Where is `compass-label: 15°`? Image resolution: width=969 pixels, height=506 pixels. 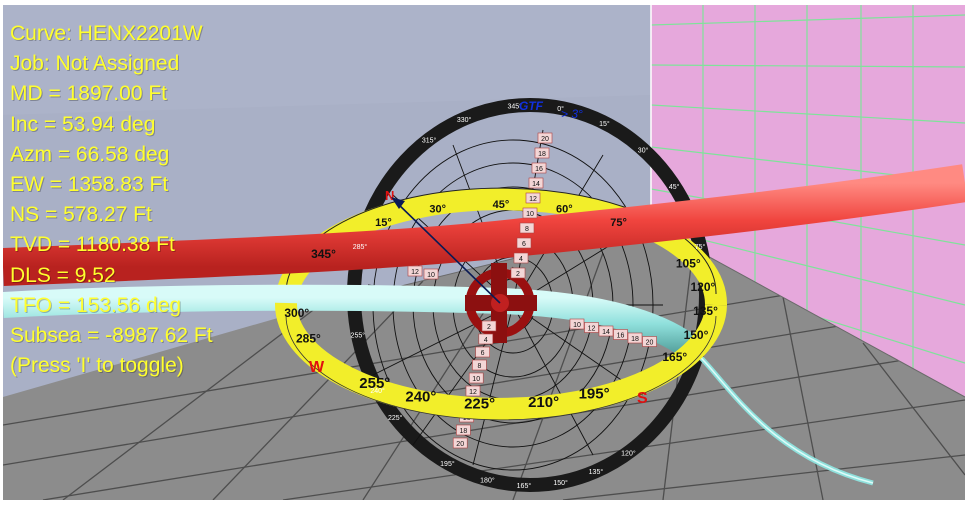
compass-label: 15° is located at coordinates (383, 223).